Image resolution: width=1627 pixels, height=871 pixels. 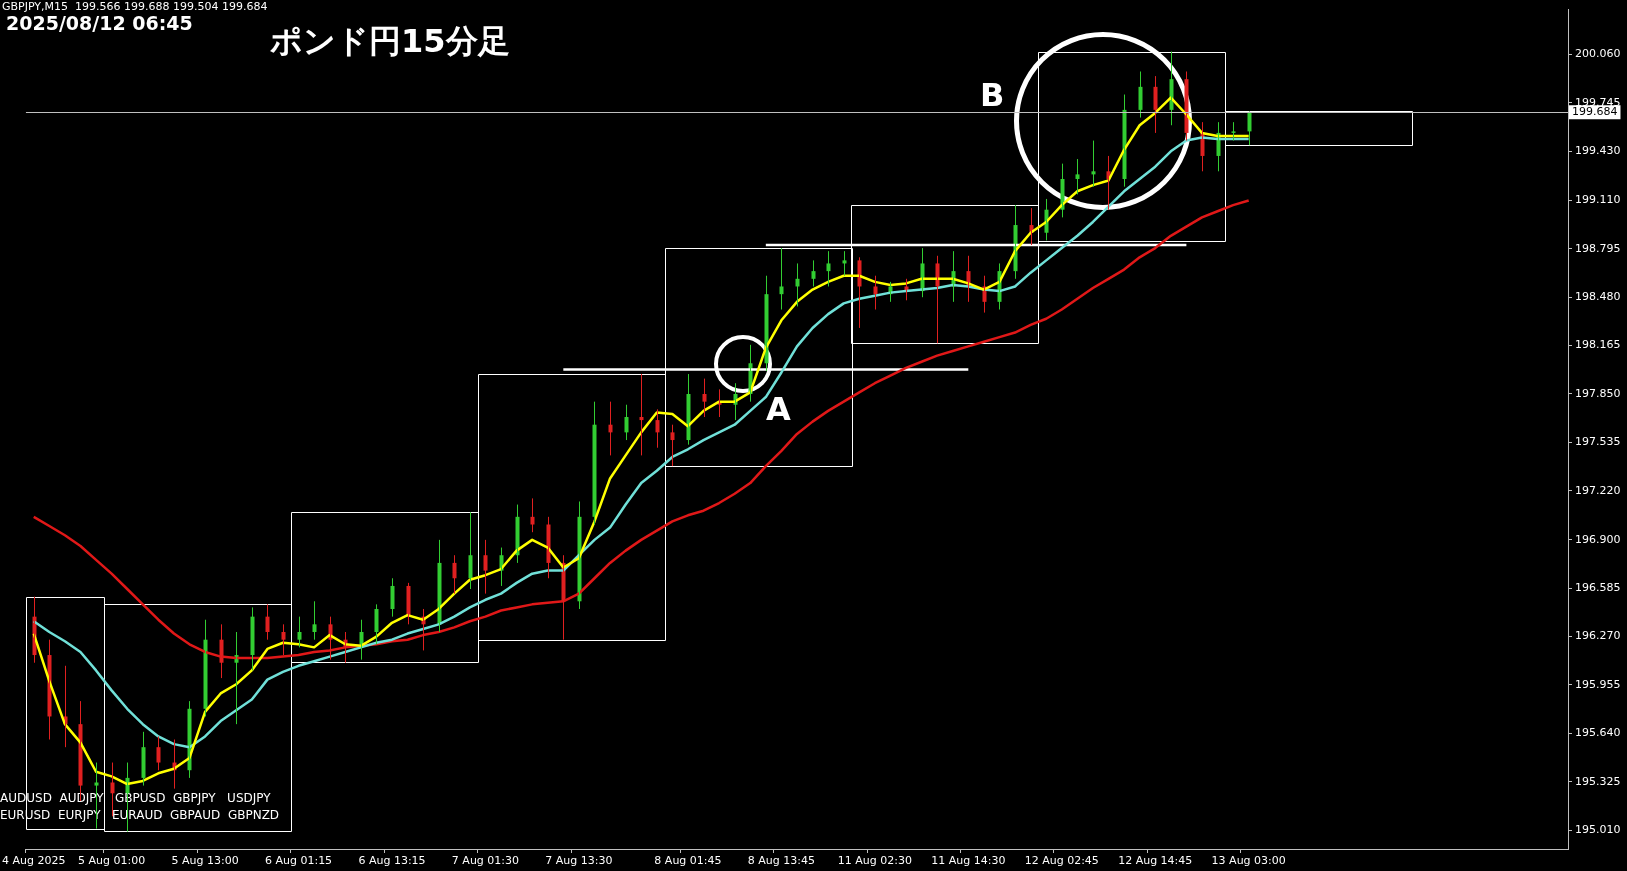 I want to click on x-tick-label: 12 Aug 14:45, so click(x=1155, y=861).